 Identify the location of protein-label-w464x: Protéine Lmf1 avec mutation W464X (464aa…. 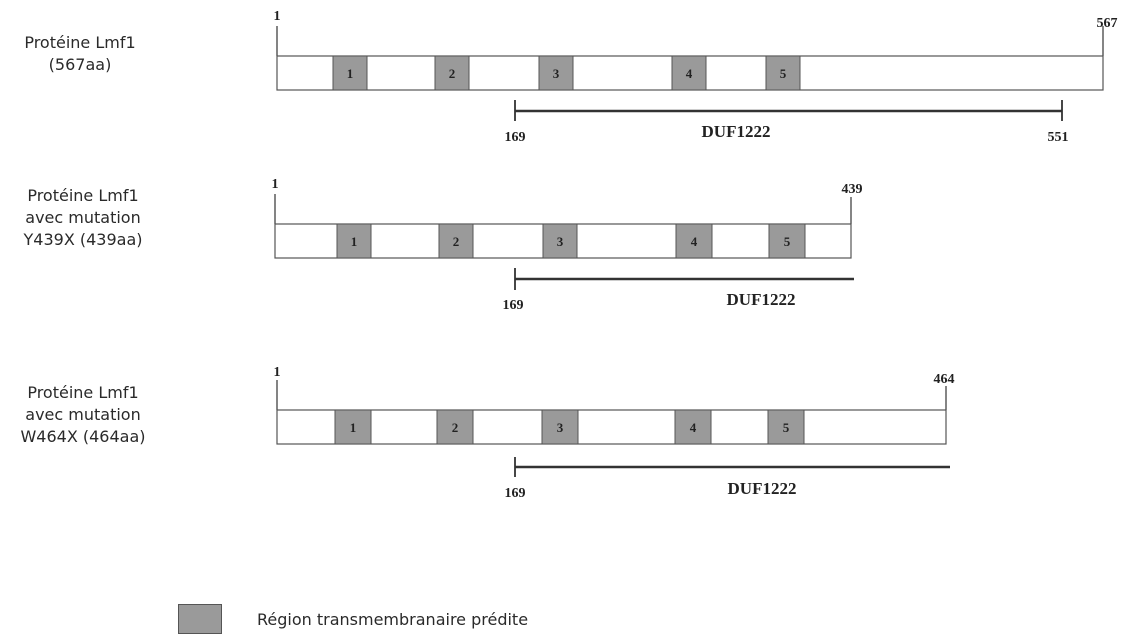
(83, 415).